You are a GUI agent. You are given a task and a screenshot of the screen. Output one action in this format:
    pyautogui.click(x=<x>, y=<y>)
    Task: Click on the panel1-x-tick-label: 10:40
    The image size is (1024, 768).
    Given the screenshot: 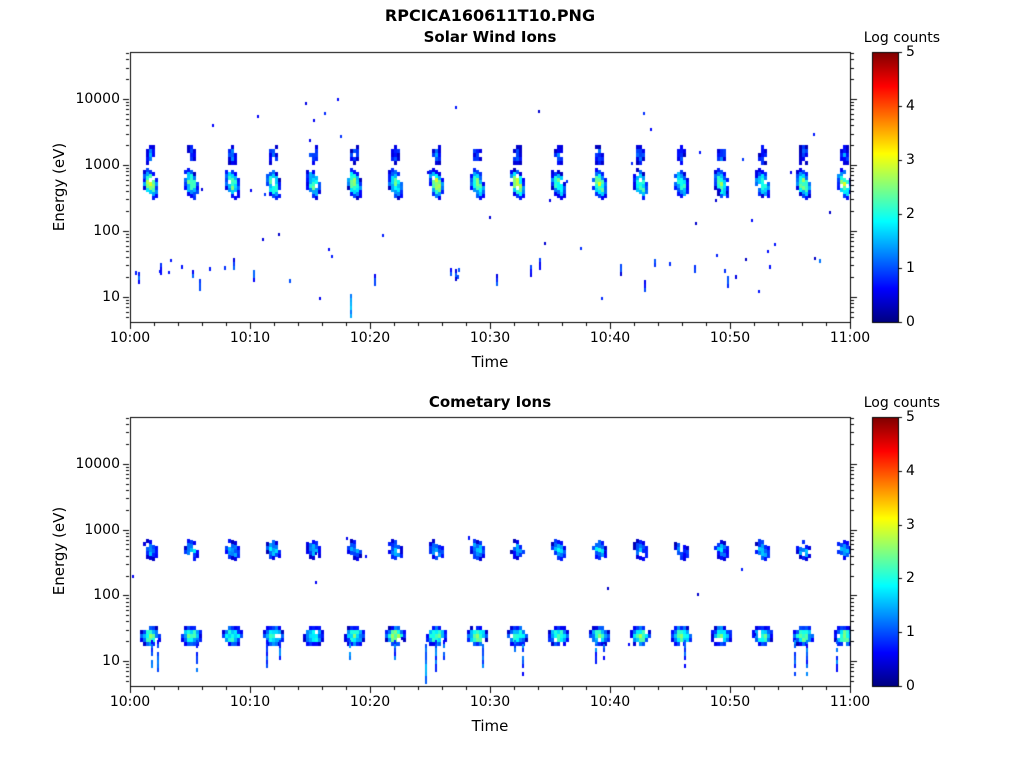 What is the action you would take?
    pyautogui.click(x=610, y=338)
    